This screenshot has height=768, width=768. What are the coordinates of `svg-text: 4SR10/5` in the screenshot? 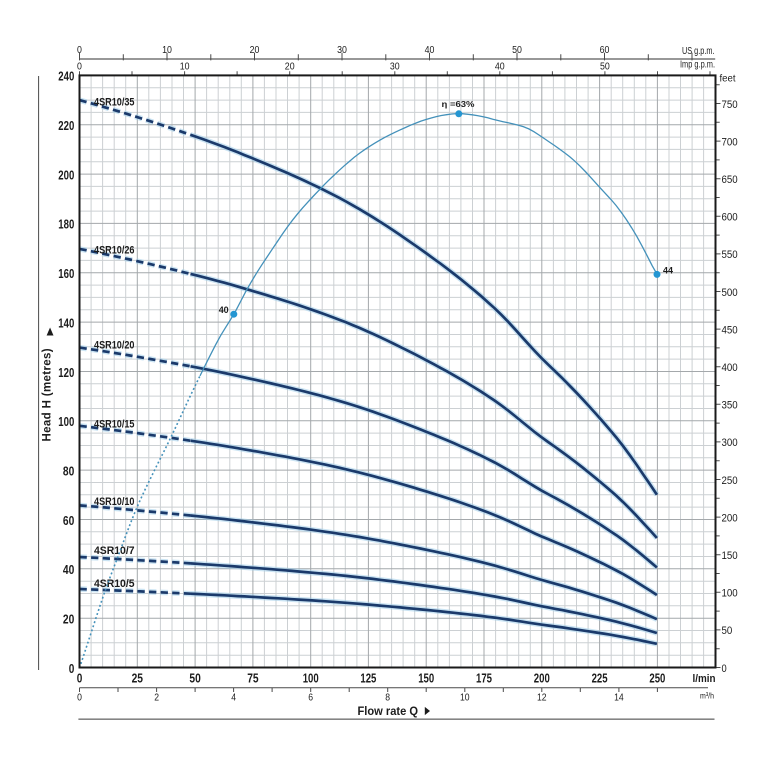 It's located at (114, 584).